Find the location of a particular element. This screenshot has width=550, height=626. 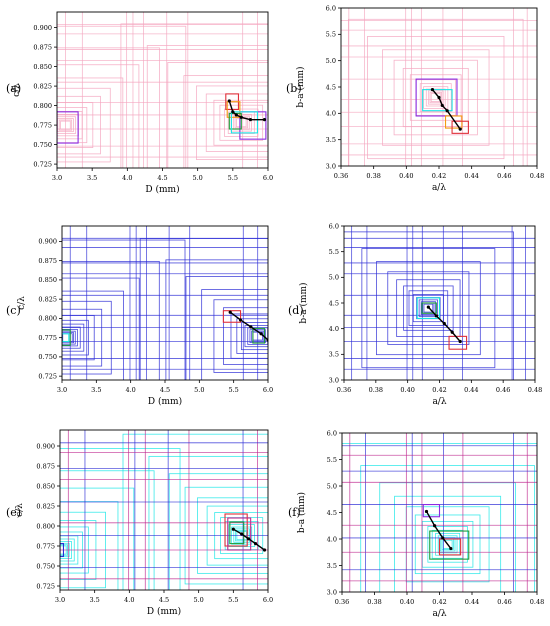

x-tick-label: 0.38 is located at coordinates (373, 176).